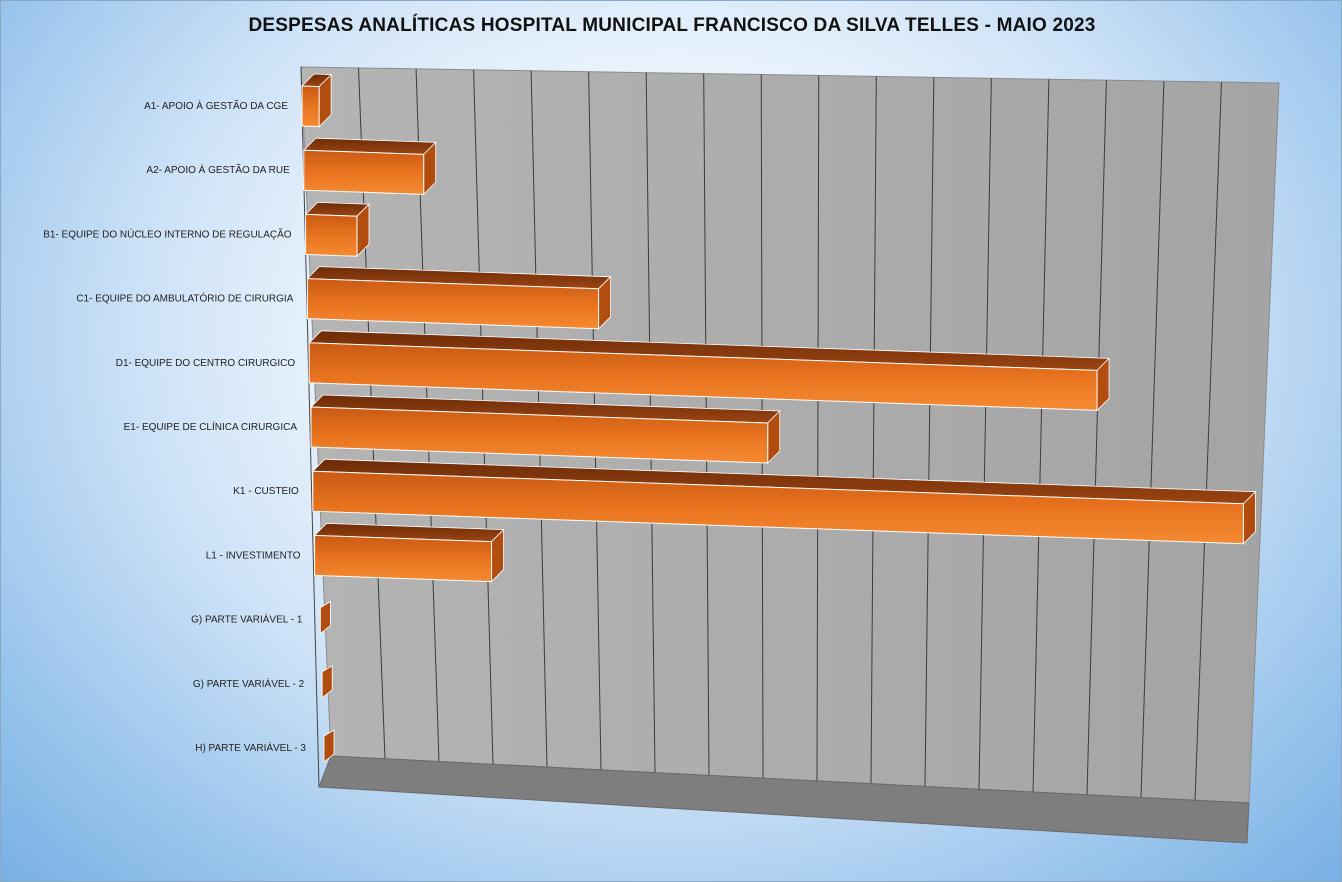  I want to click on category-label: A2- APOIO À GESTÃO DA RUE, so click(218, 169).